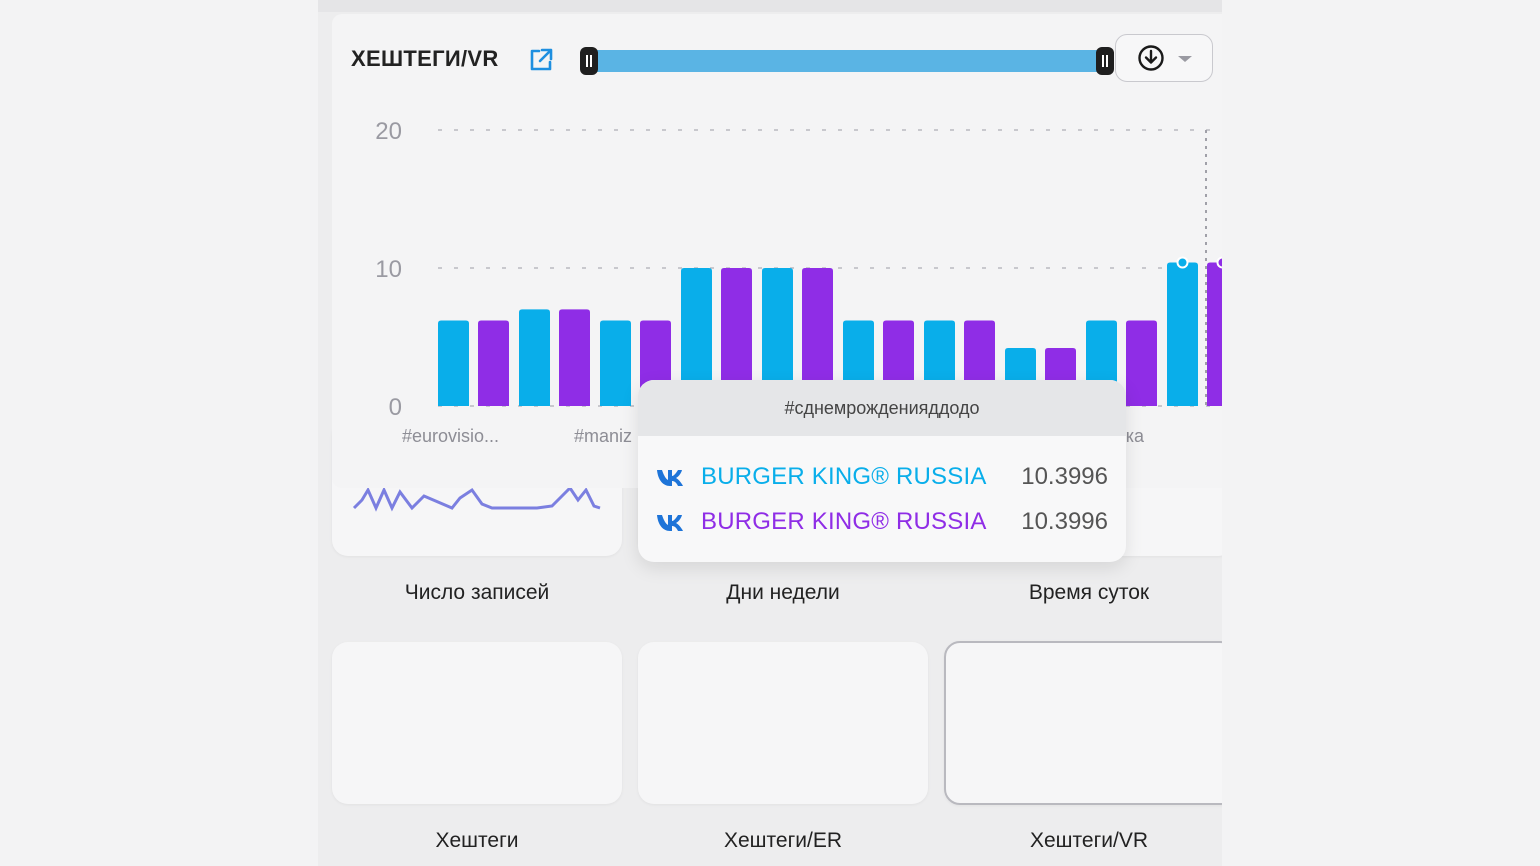 The height and width of the screenshot is (866, 1540). What do you see at coordinates (783, 840) in the screenshot?
I see `mini-label-hashtags-er: Хештеги/ER` at bounding box center [783, 840].